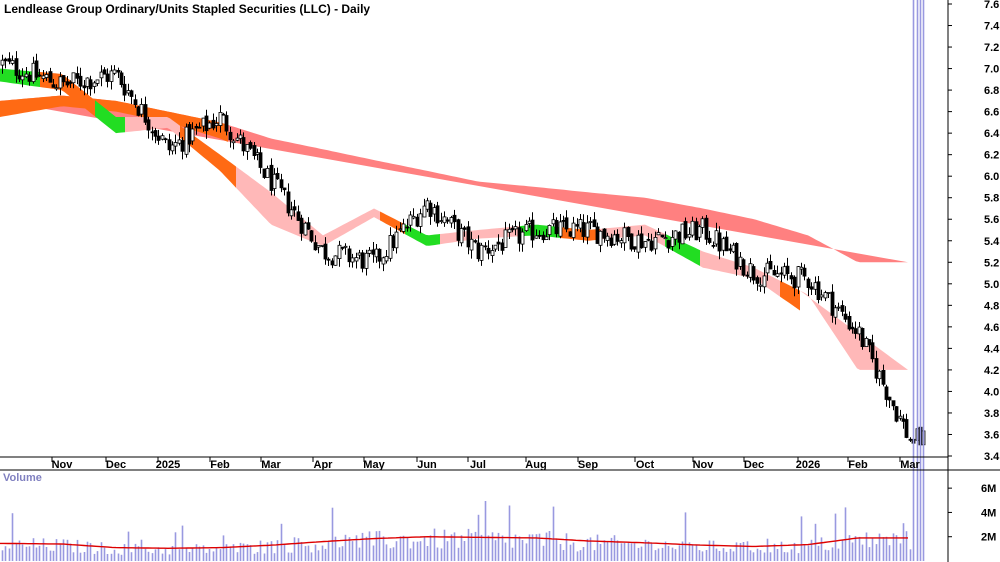 The image size is (1000, 562). I want to click on long-ema-band-rising-segment, so click(114, 118).